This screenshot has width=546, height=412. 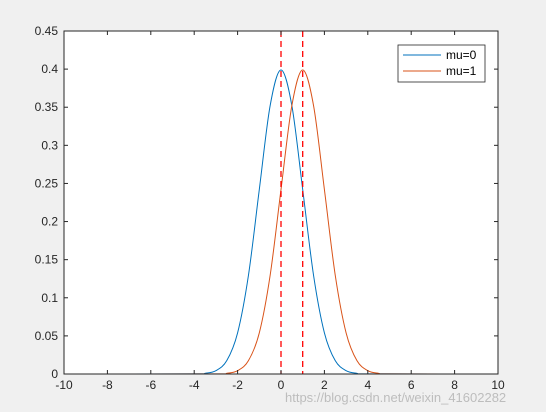 I want to click on y-tick-label: 0.2, so click(x=49, y=222).